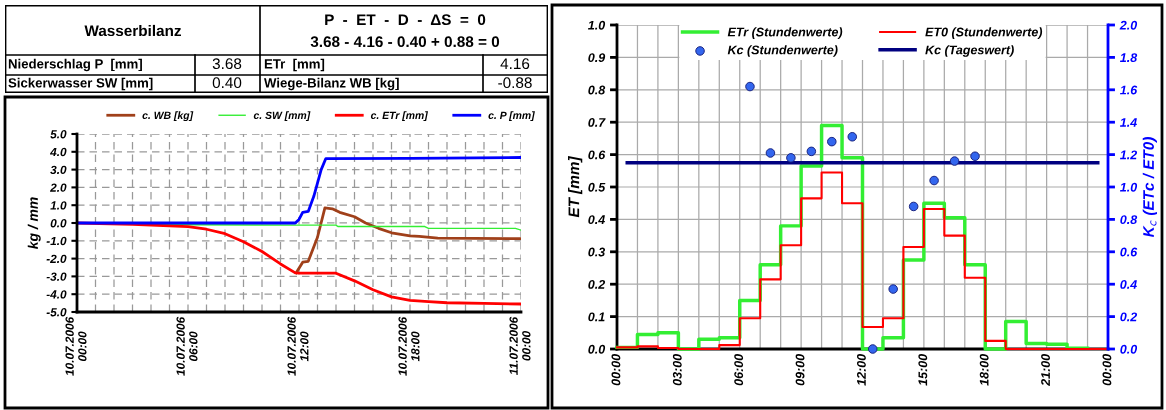 This screenshot has width=1166, height=410. Describe the element at coordinates (800, 369) in the screenshot. I see `x-tick-label: 09:00` at that location.